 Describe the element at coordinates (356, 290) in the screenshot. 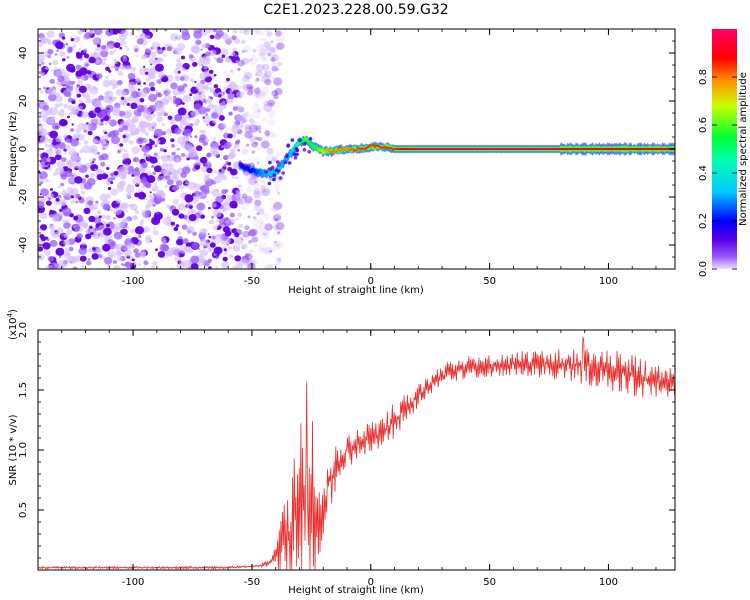

I see `spectrogram-x-label: Height of straight line (km)` at that location.